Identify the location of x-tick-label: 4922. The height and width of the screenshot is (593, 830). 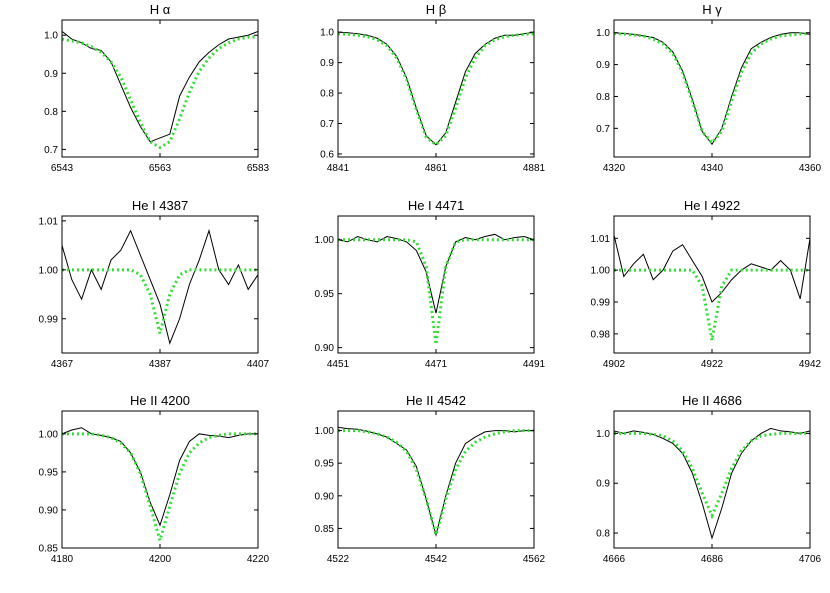
(712, 364).